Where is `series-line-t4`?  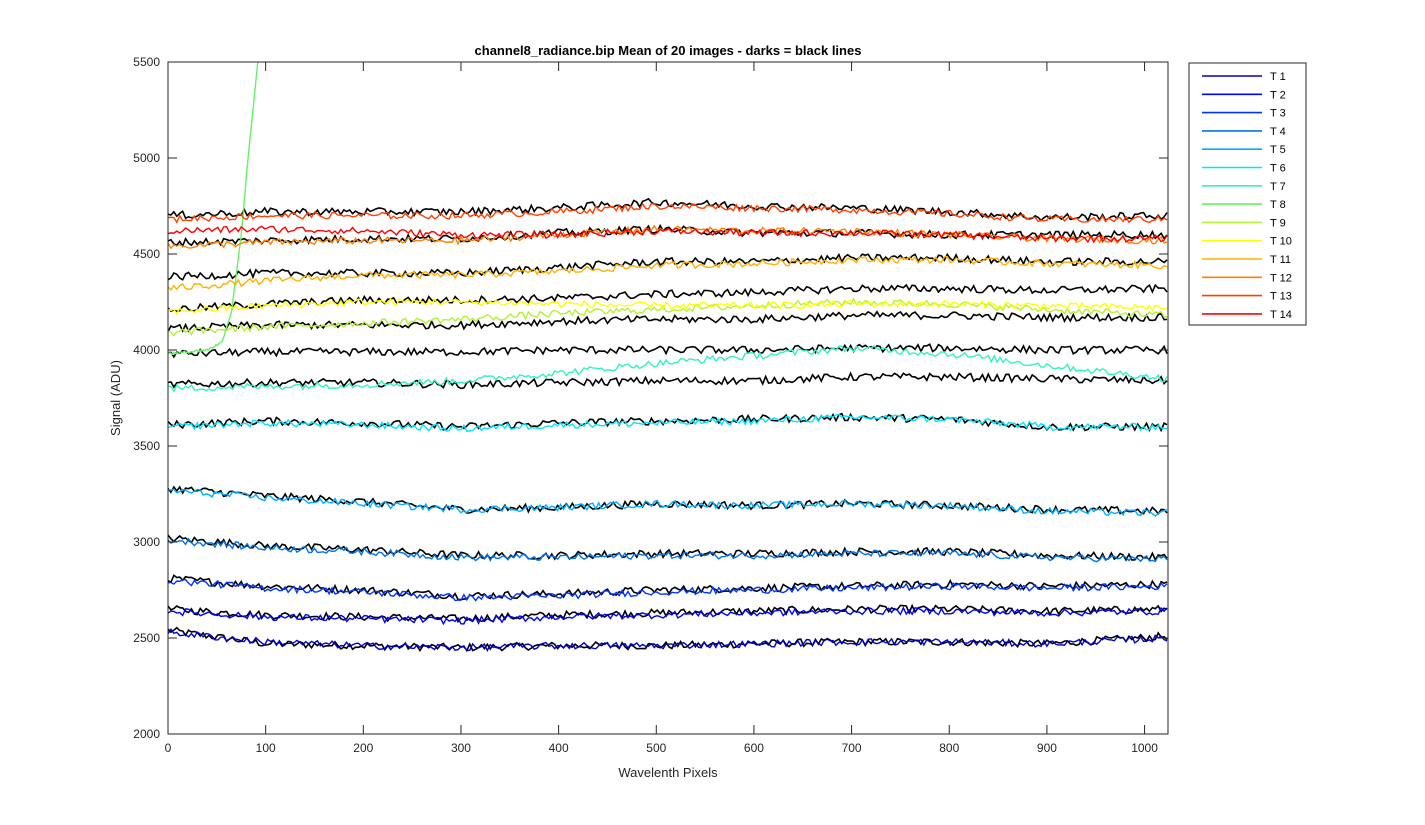 series-line-t4 is located at coordinates (668, 550).